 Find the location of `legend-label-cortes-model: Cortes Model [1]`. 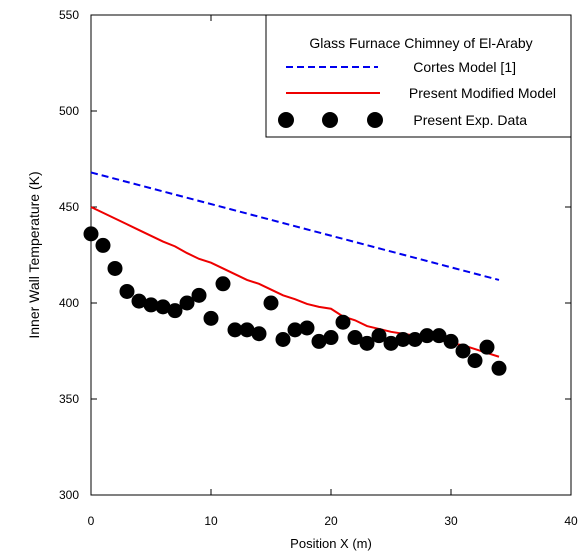

legend-label-cortes-model: Cortes Model [1] is located at coordinates (464, 67).